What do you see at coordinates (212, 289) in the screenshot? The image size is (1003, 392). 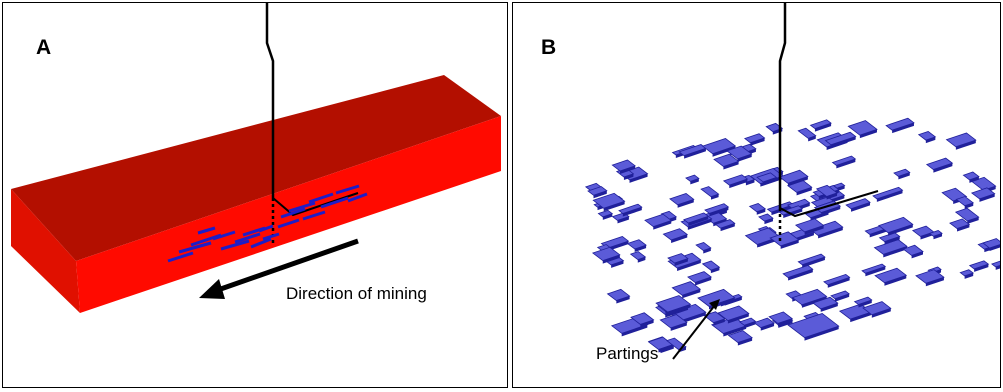 I see `mining-direction-arrow-head` at bounding box center [212, 289].